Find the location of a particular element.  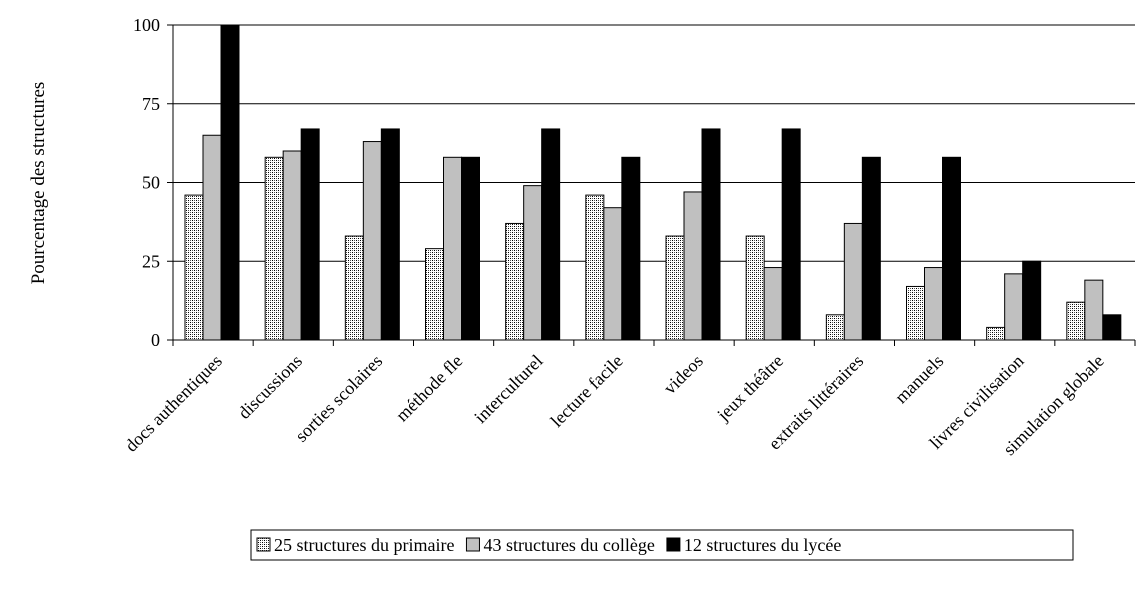

category-label: videos is located at coordinates (683, 374).